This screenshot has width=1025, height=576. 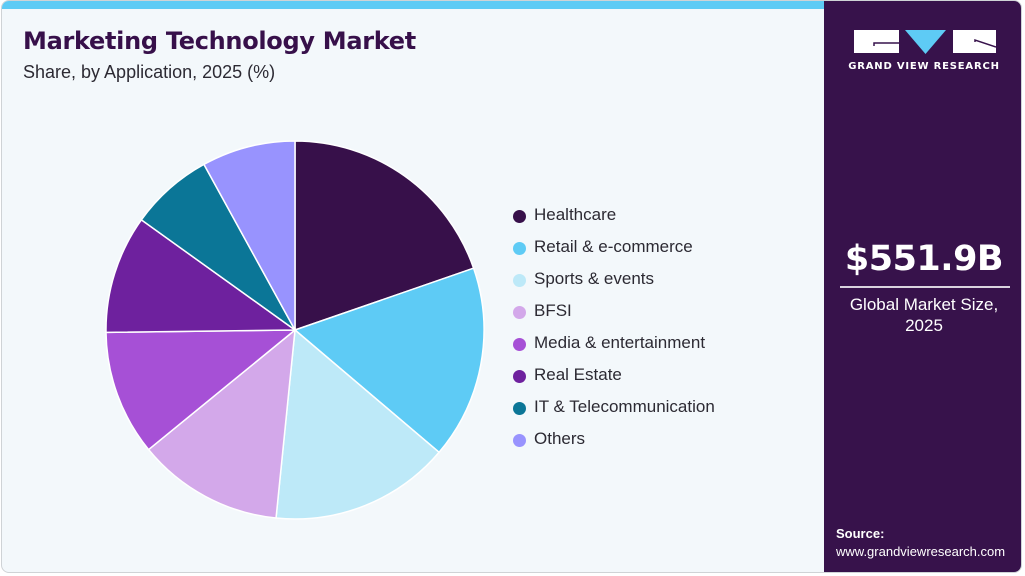 I want to click on legend-item-media: Media & entertainment, so click(x=614, y=349).